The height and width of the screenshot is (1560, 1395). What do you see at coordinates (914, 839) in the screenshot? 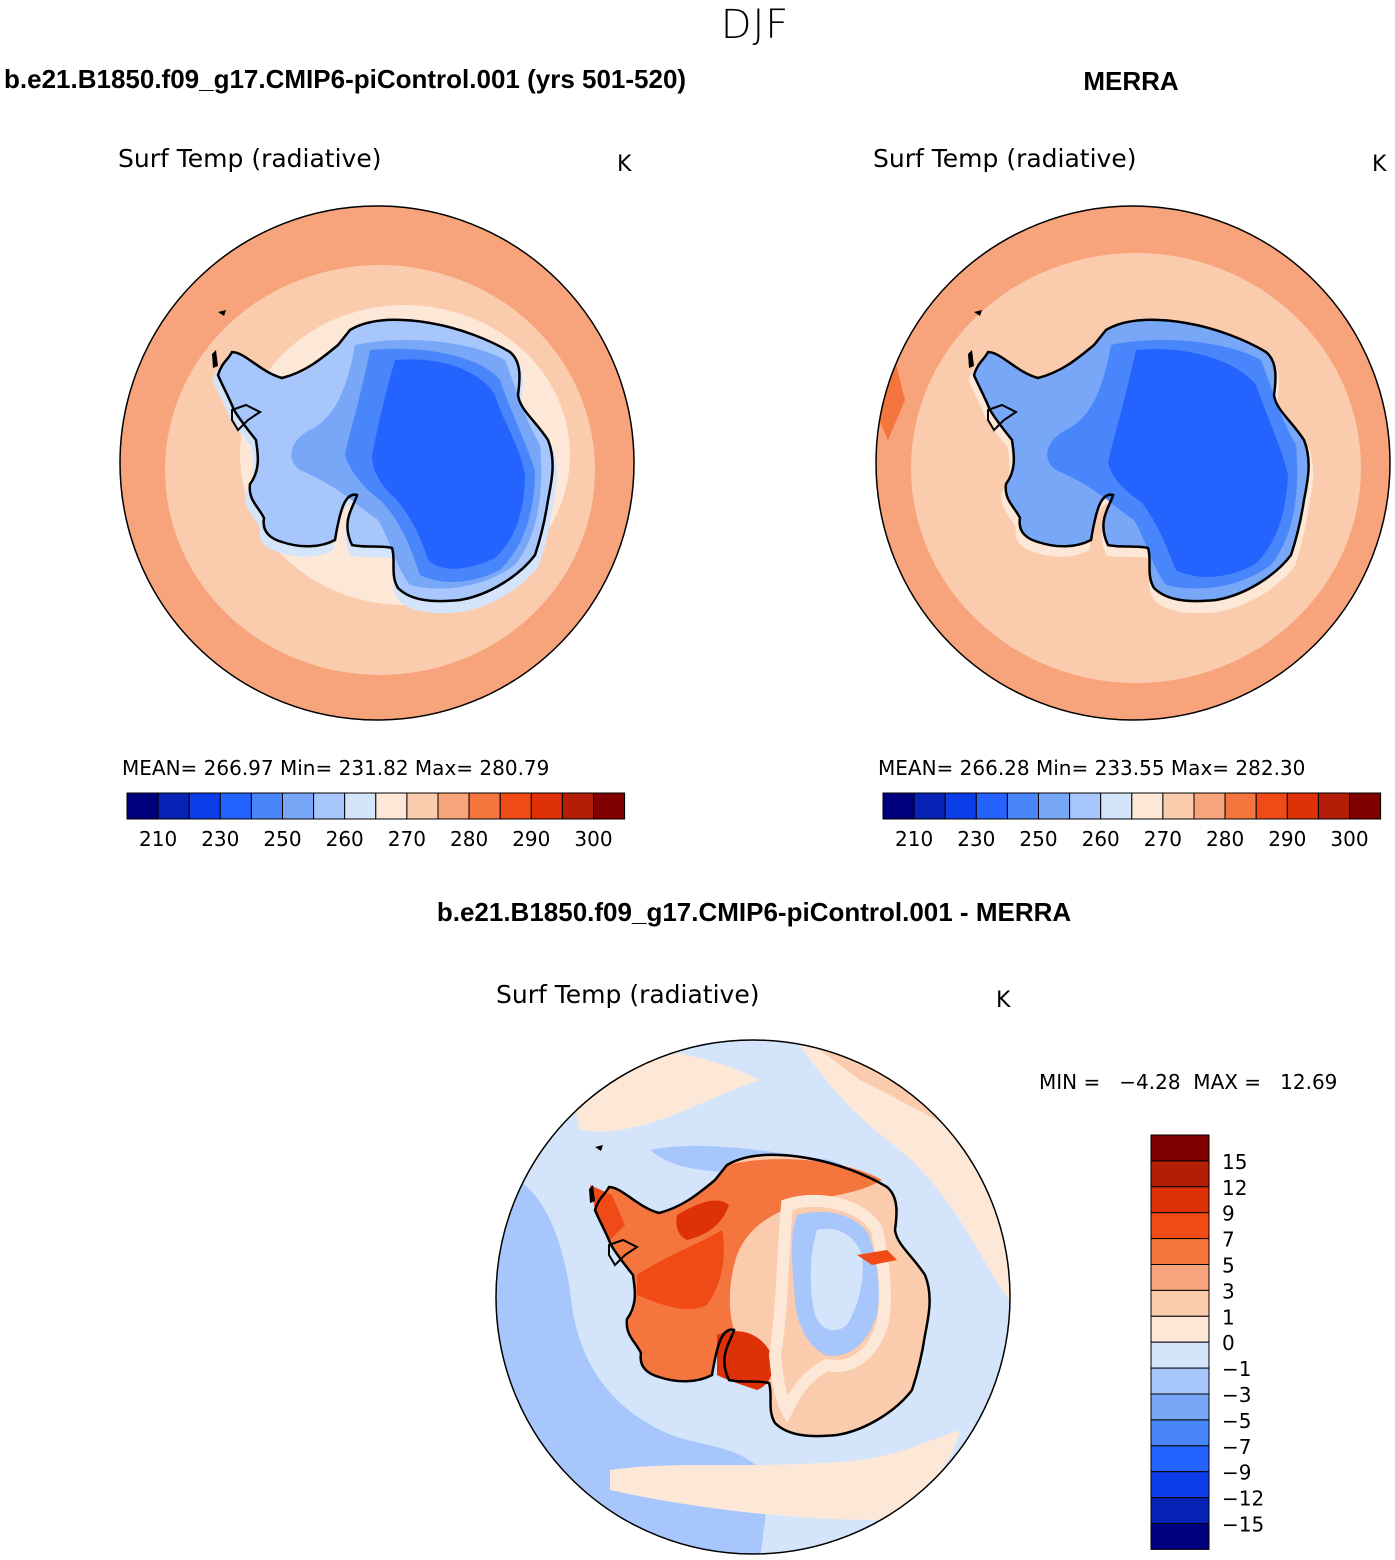
I see `colorbar-right-tick-label: 210` at bounding box center [914, 839].